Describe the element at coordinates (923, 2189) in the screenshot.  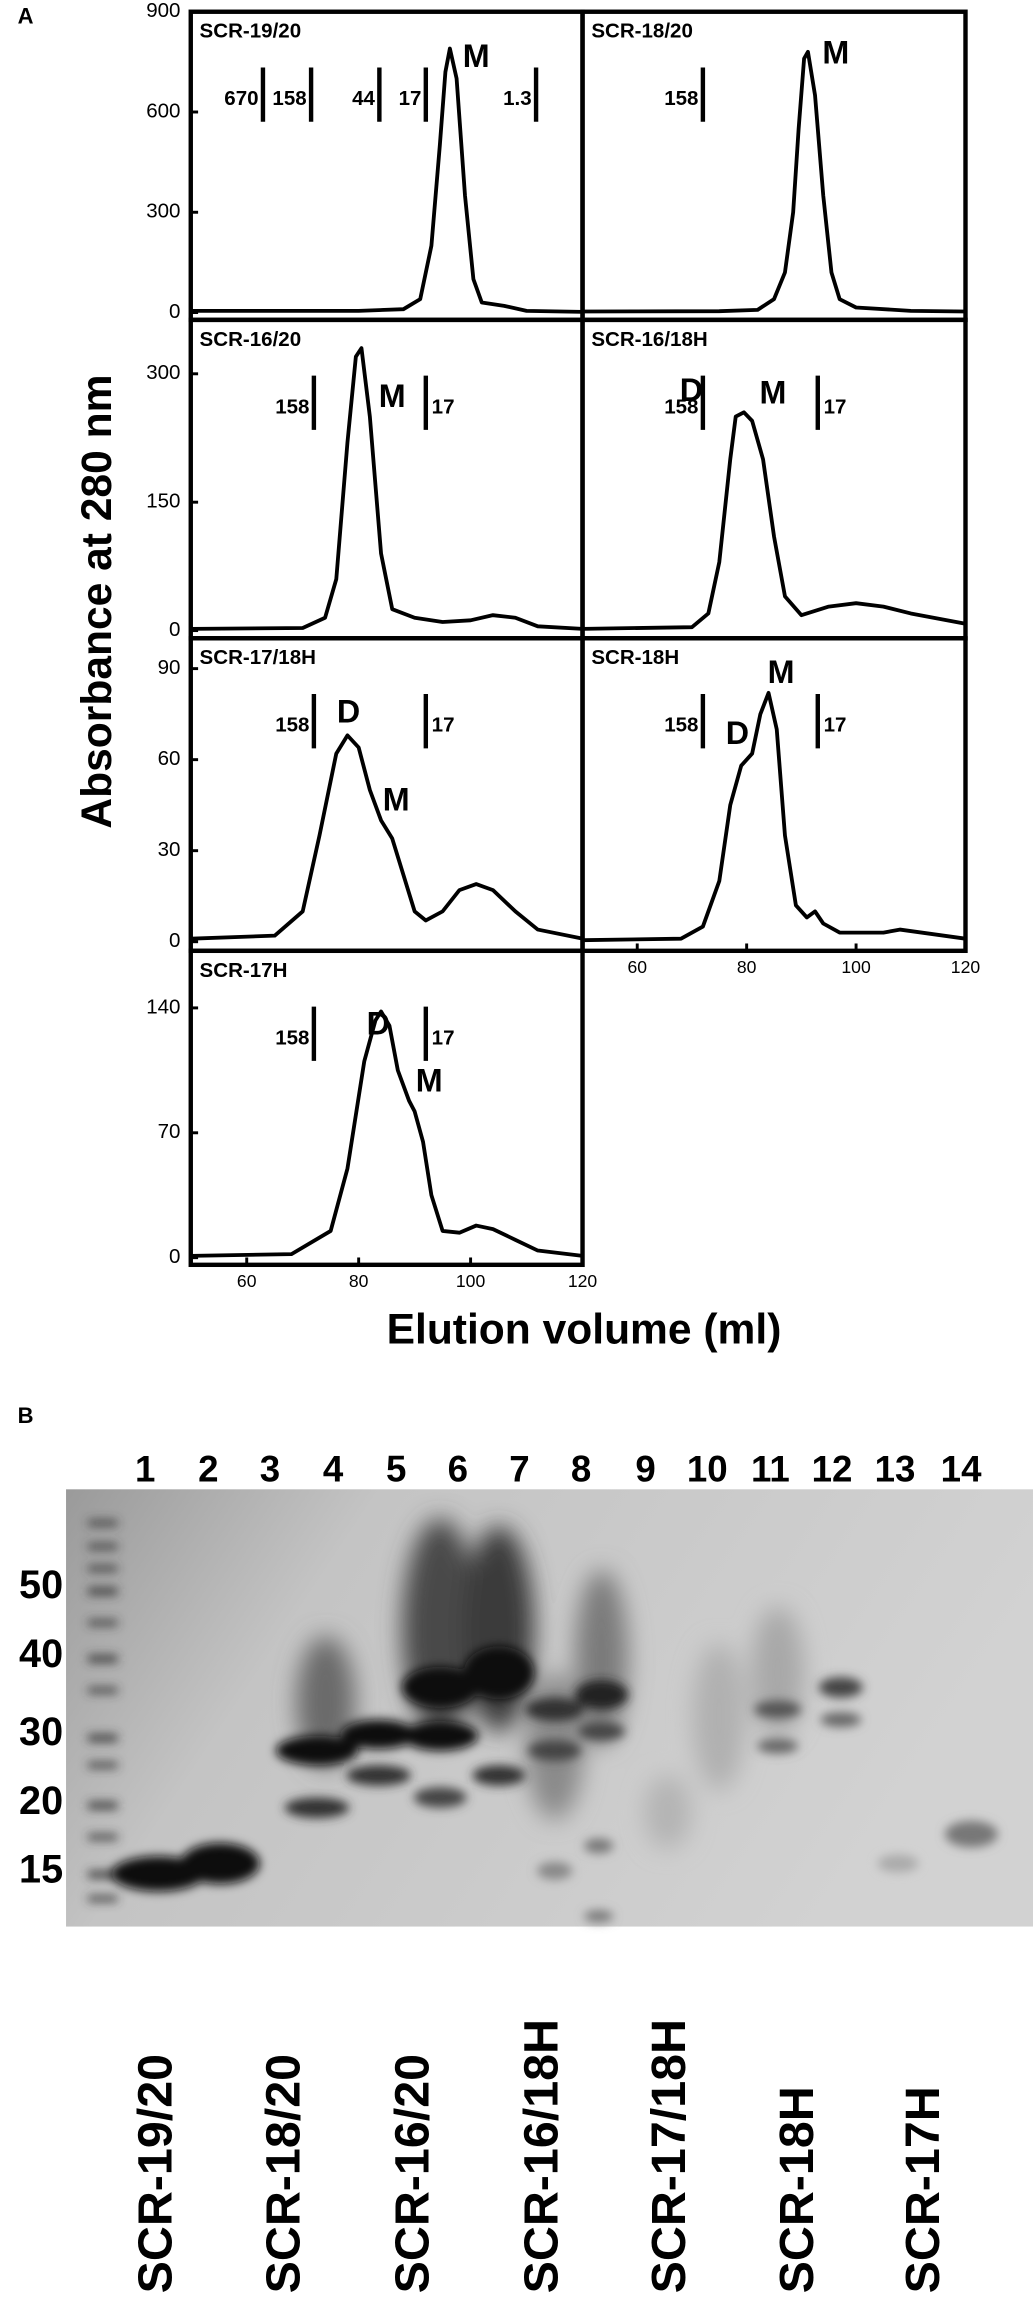
I see `sample-label: SCR-17H` at that location.